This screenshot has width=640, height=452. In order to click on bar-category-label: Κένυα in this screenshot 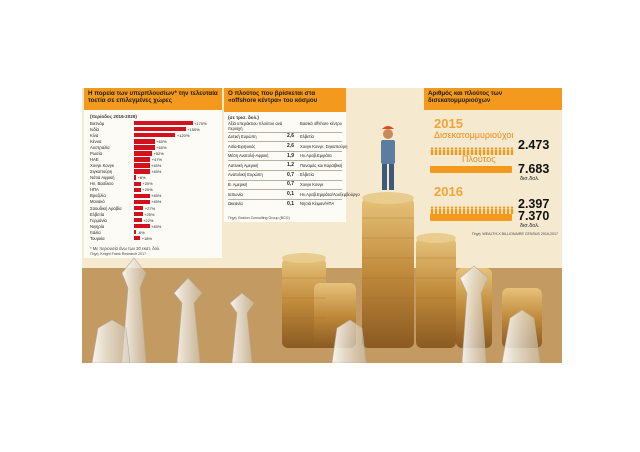, I will do `click(96, 141)`.